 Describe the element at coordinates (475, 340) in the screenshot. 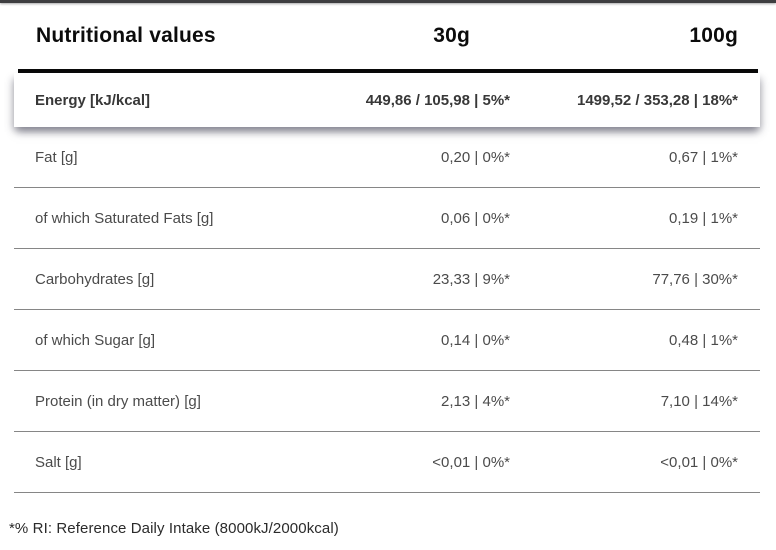

I see `value-per-30g: 0,14 | 0%*` at that location.